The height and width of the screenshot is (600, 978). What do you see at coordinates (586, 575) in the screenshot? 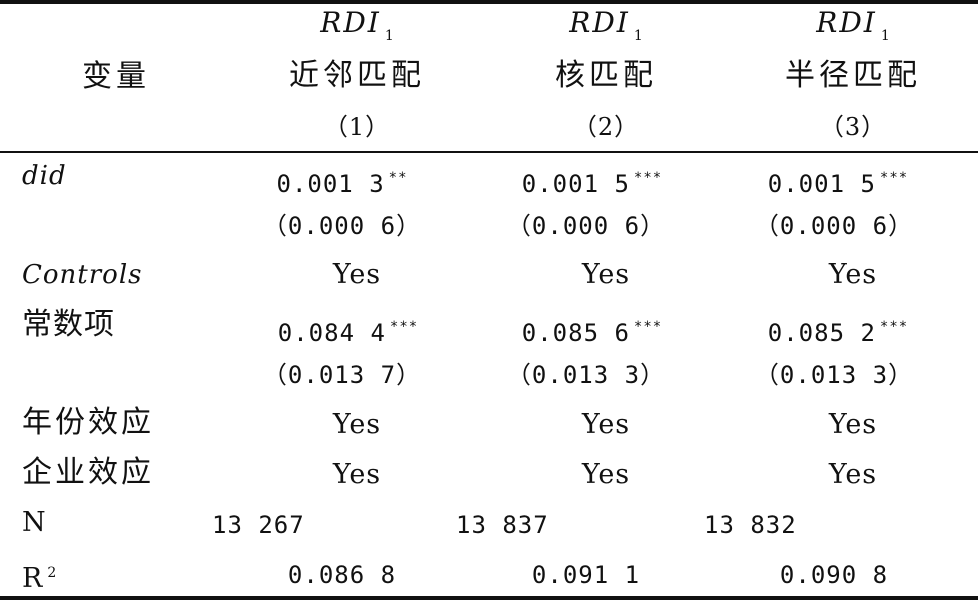
I see `table-cell: 0.091 1` at bounding box center [586, 575].